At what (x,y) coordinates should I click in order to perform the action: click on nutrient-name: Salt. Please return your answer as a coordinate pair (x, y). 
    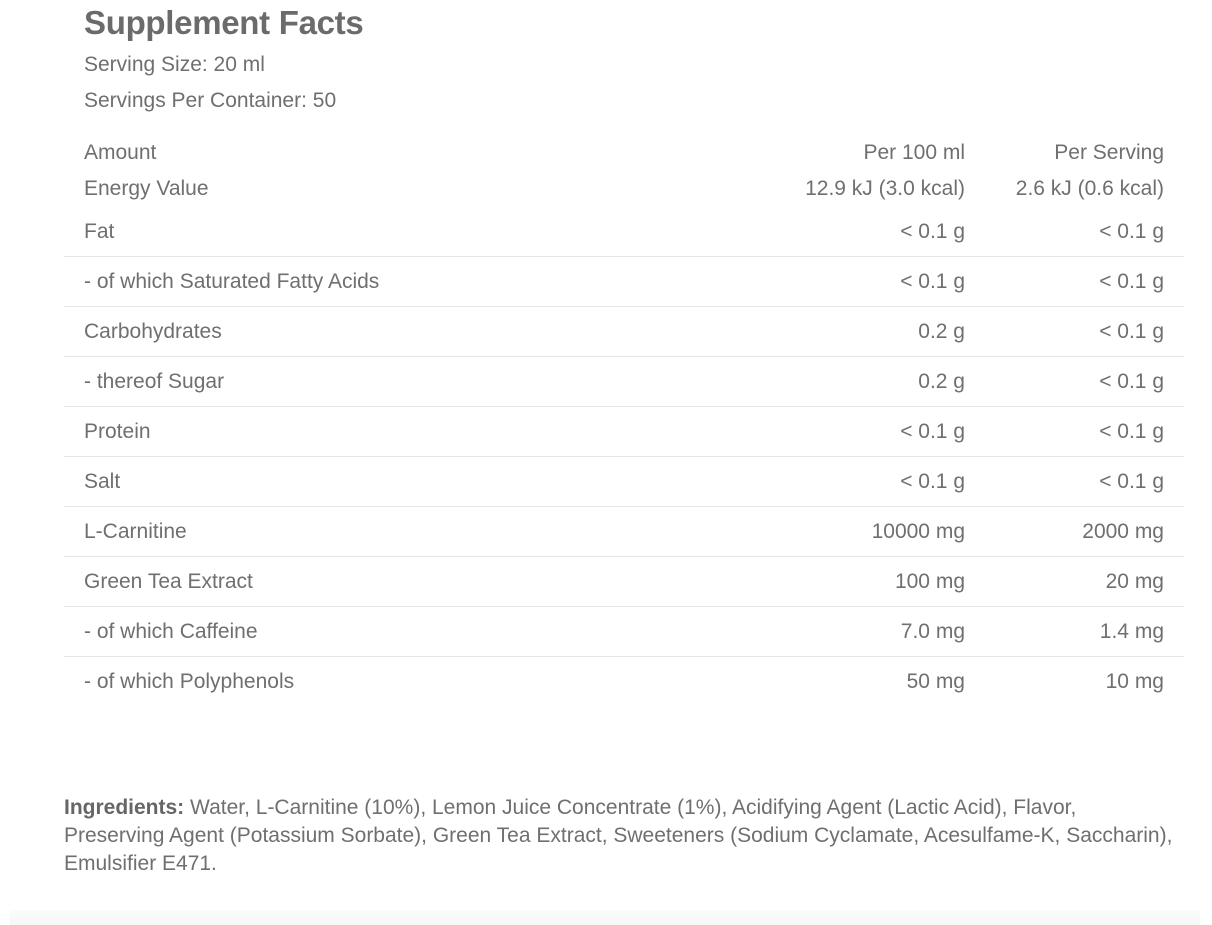
    Looking at the image, I should click on (102, 481).